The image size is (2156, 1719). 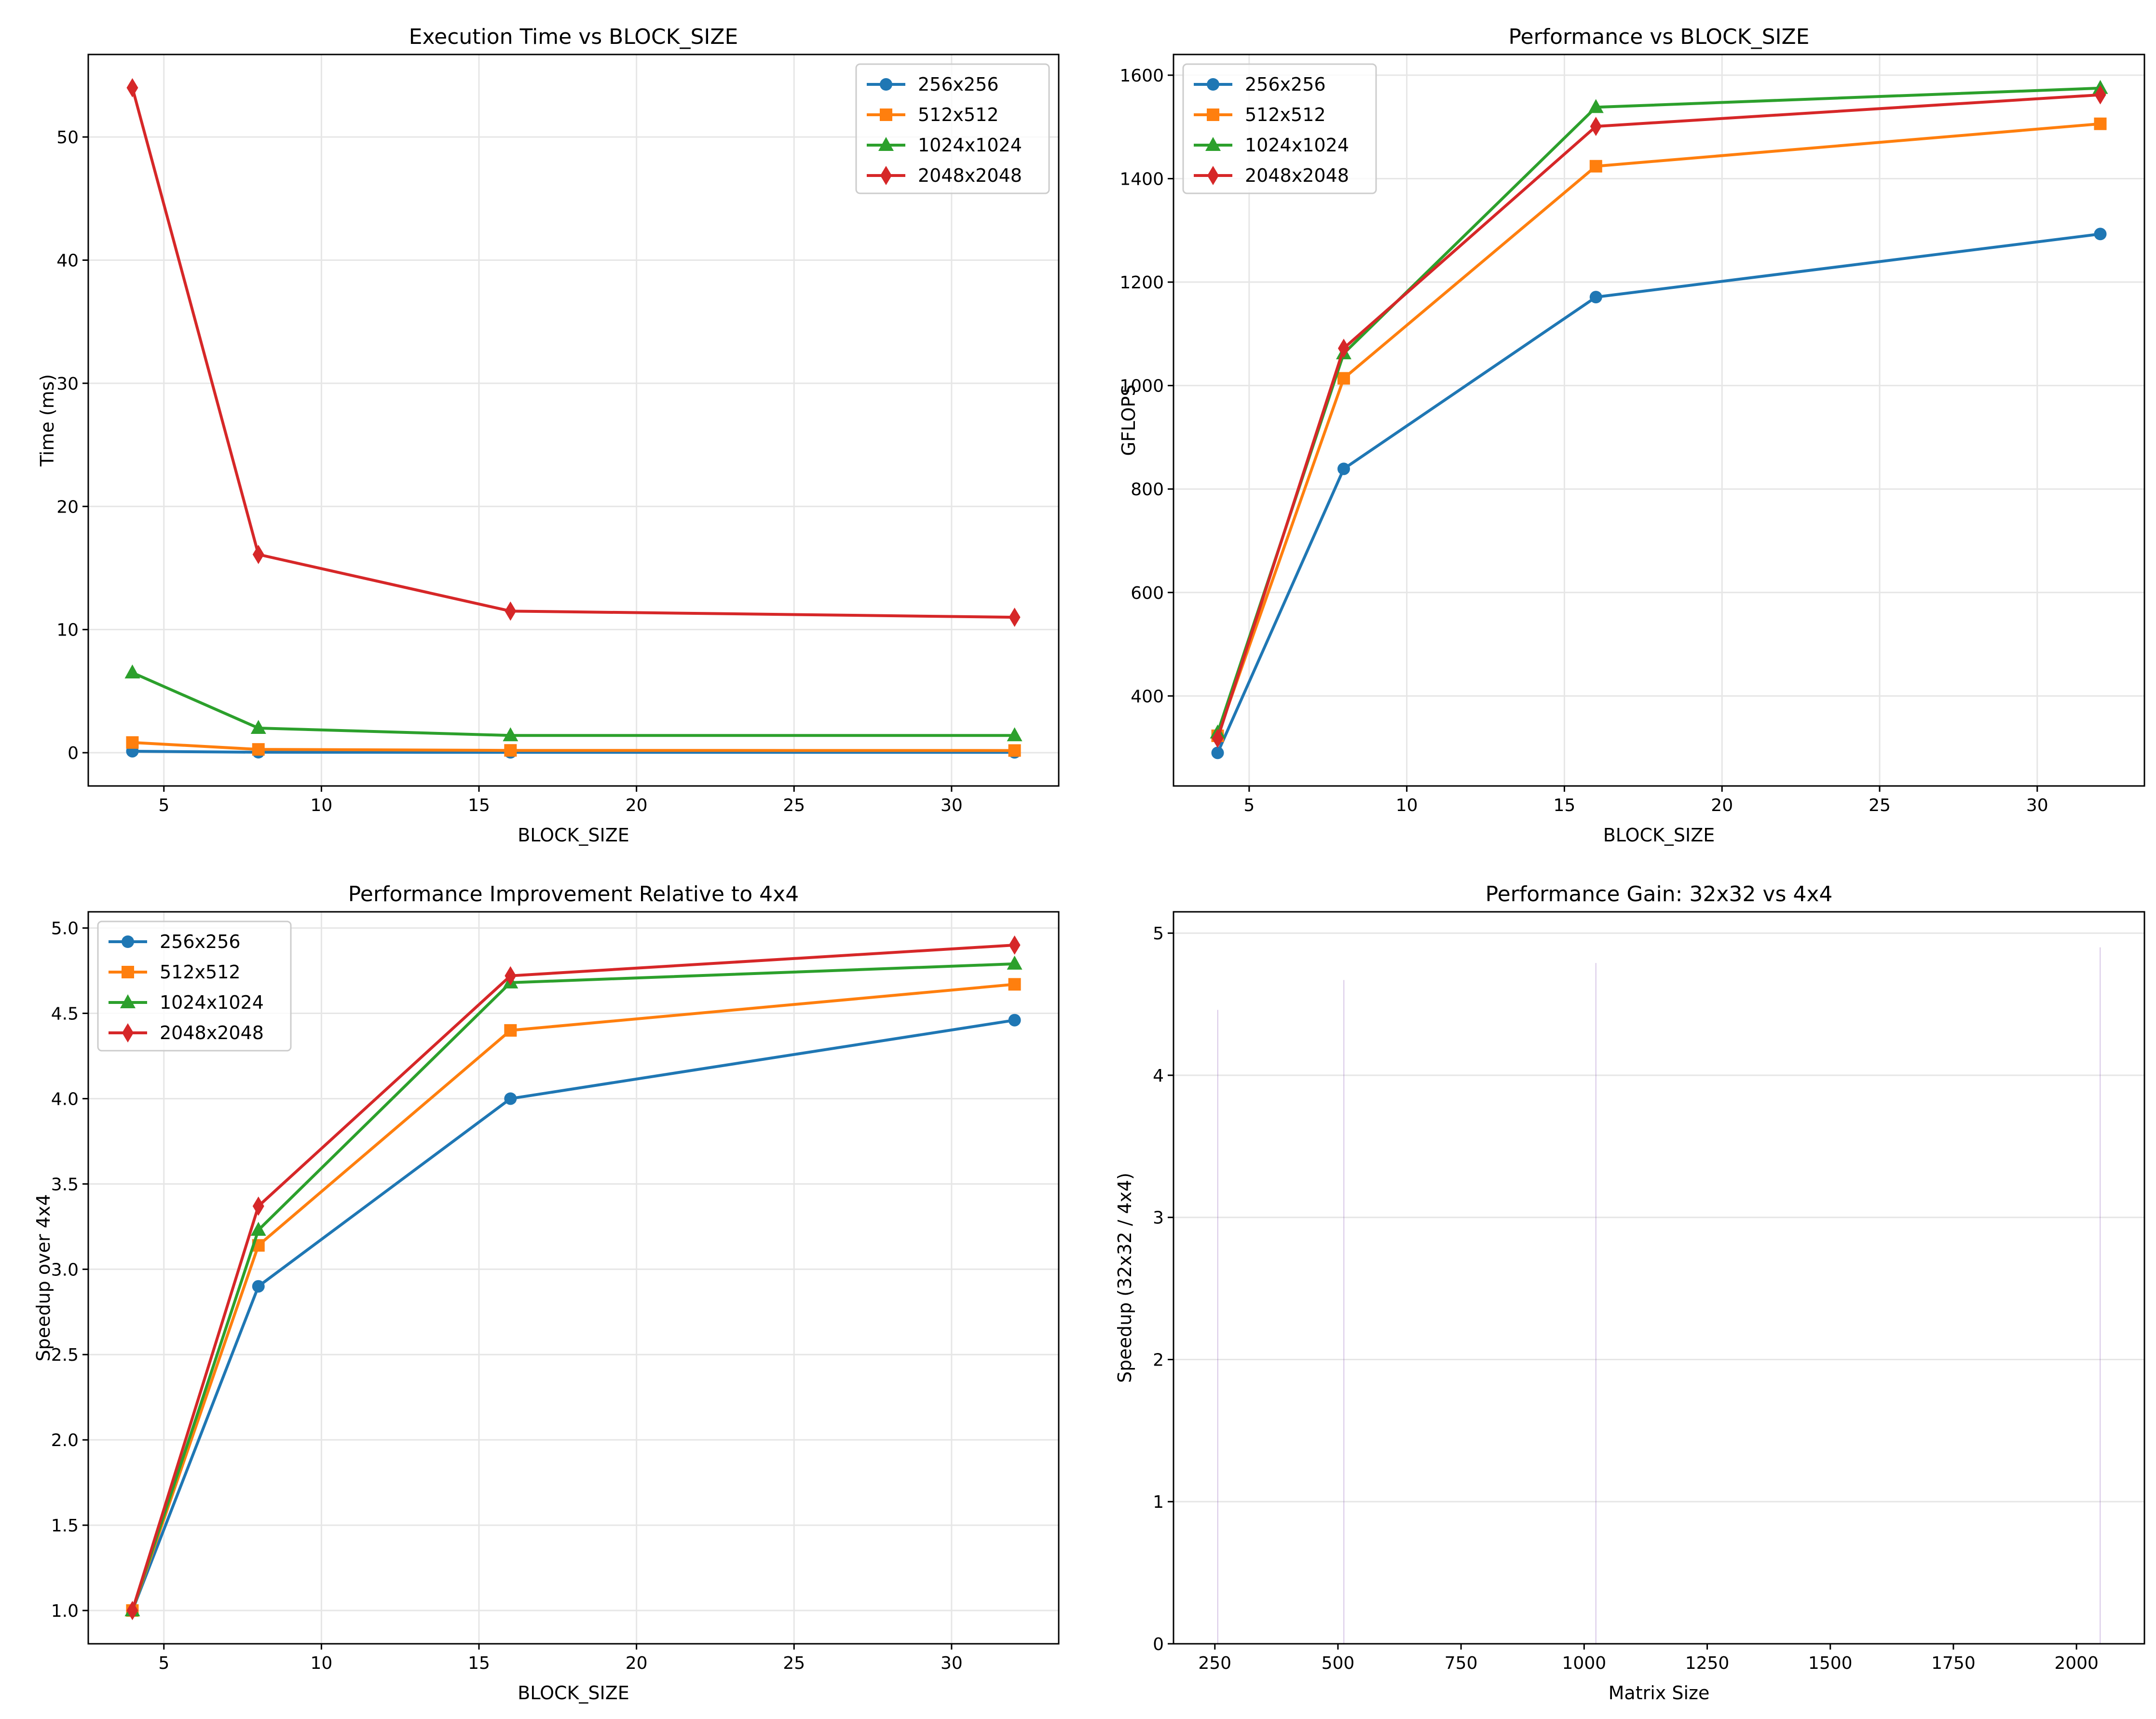 What do you see at coordinates (886, 144) in the screenshot?
I see `legend-marker-triangle` at bounding box center [886, 144].